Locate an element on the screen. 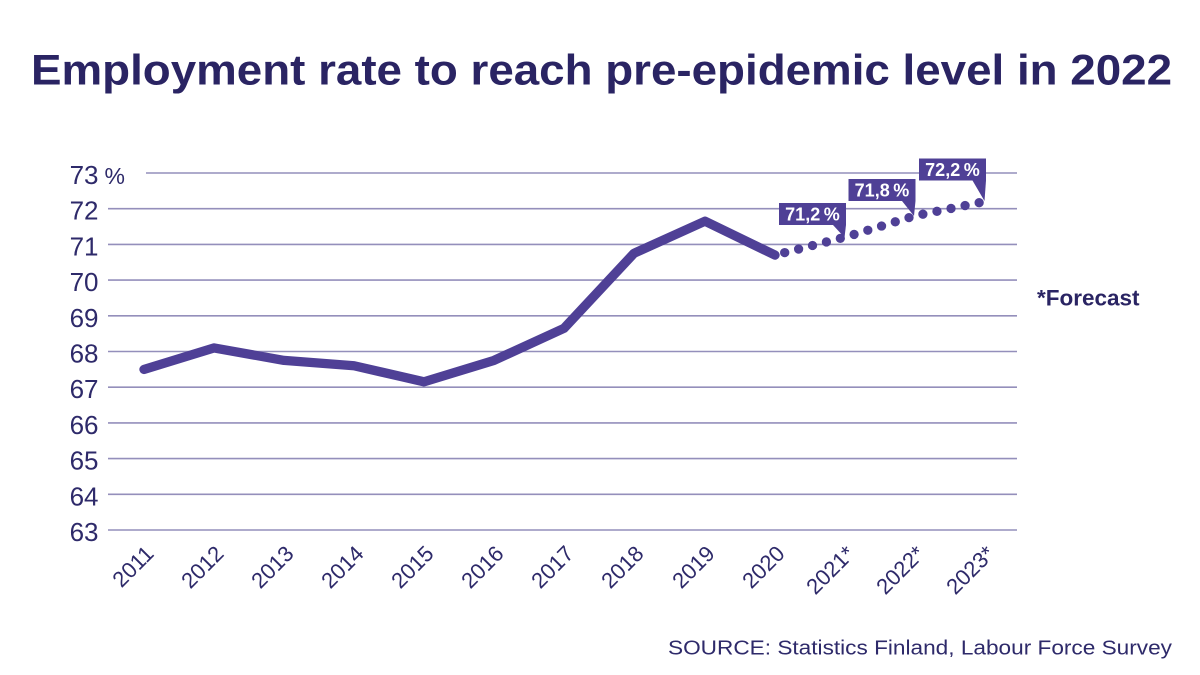 The width and height of the screenshot is (1200, 675). svg-text: 65 is located at coordinates (84, 461).